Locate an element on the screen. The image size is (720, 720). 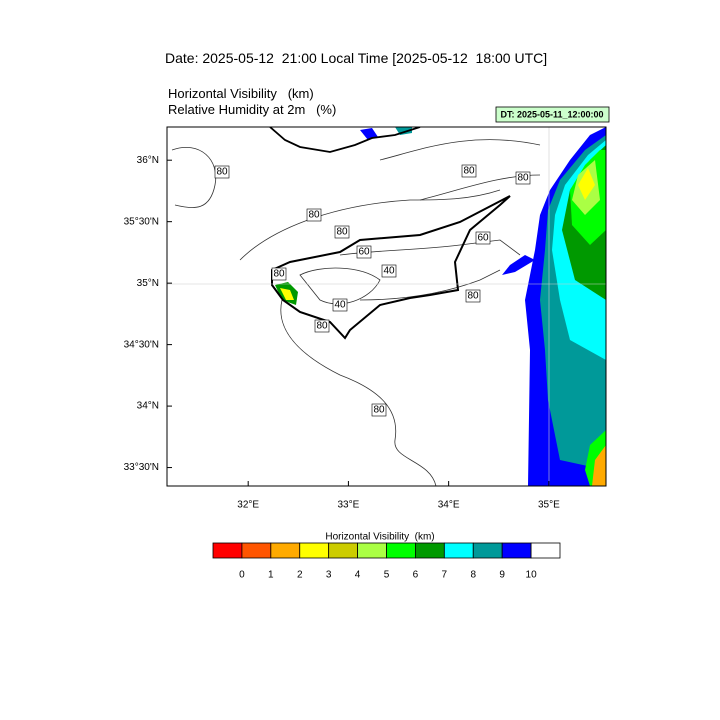
y-tick-label: 34°30'N is located at coordinates (141, 344).